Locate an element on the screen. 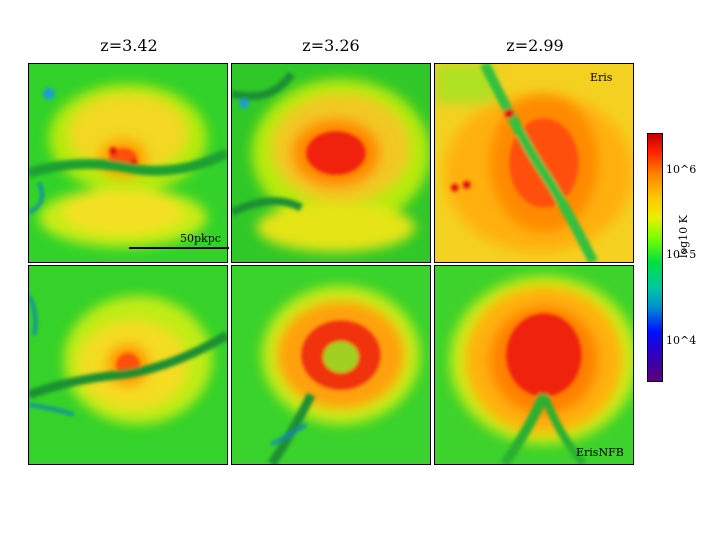 The height and width of the screenshot is (534, 711). colorbar is located at coordinates (655, 257).